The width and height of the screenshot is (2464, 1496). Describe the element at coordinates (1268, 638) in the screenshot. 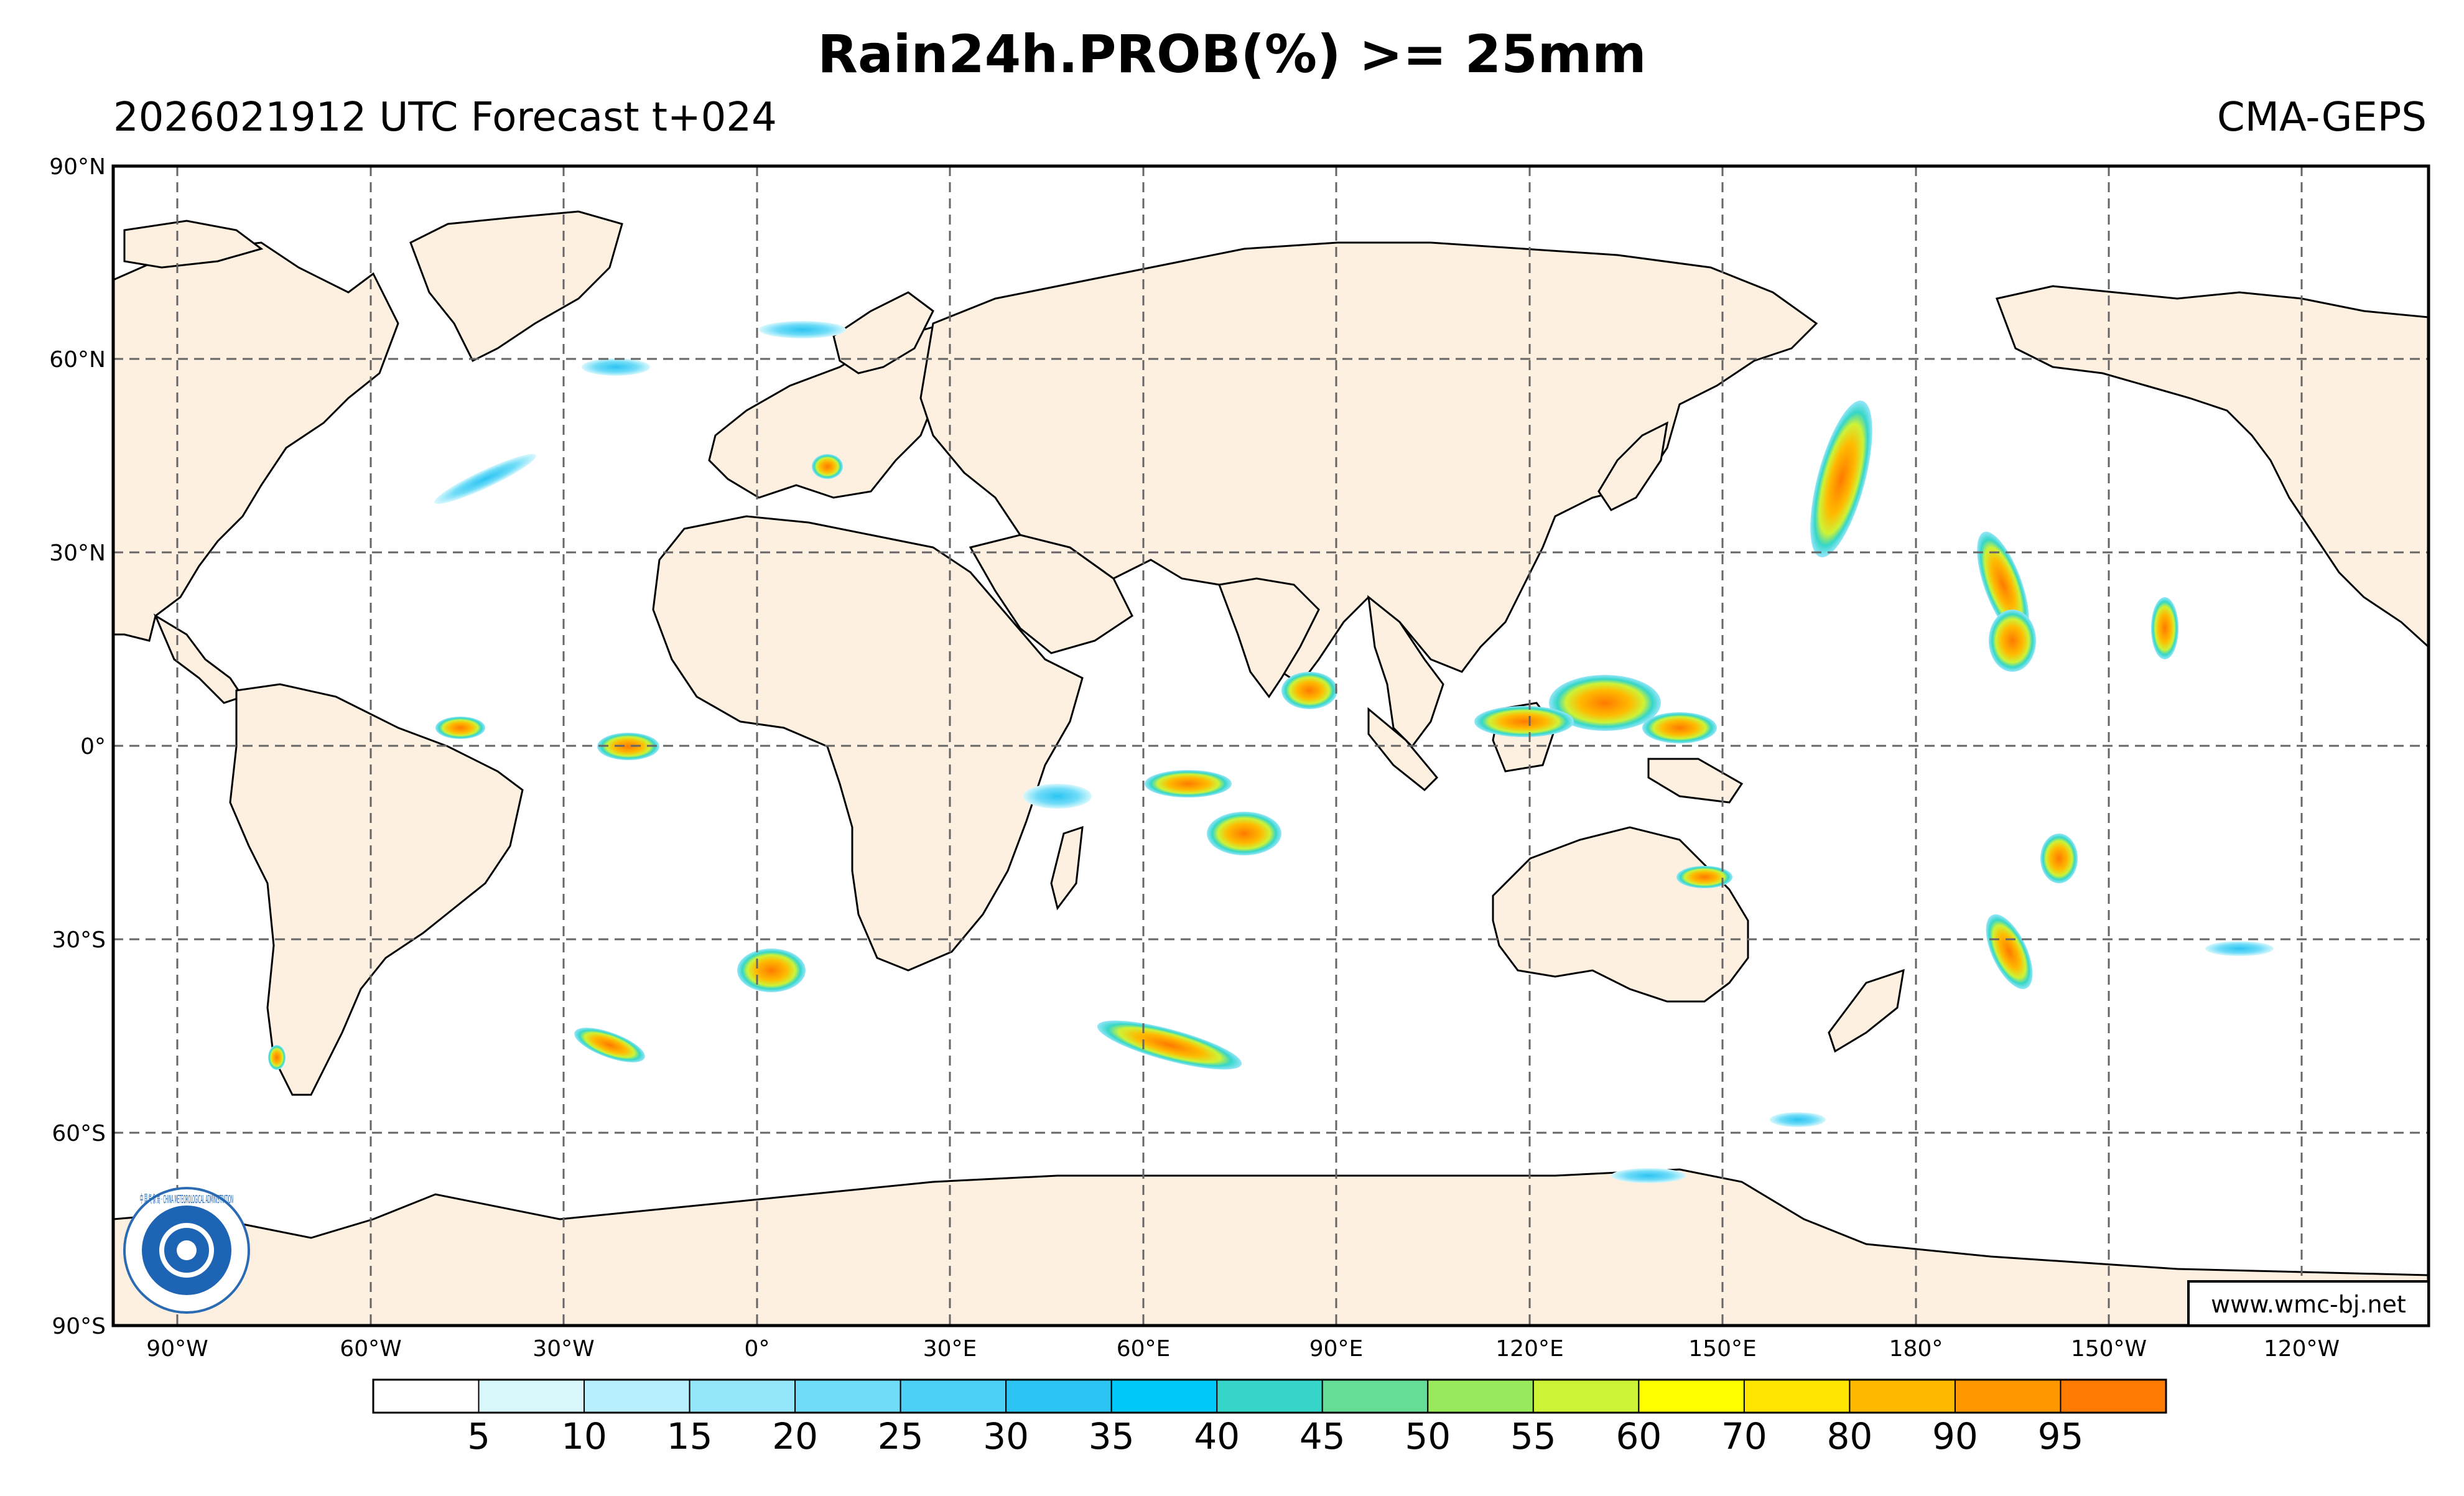

I see `india` at that location.